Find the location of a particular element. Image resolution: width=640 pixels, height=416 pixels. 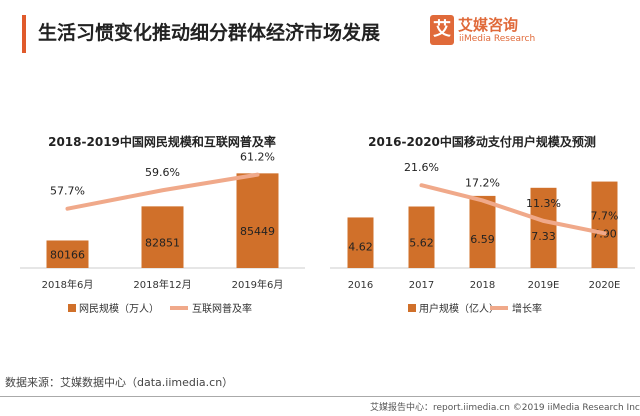

line-label: 59.6% is located at coordinates (162, 172).